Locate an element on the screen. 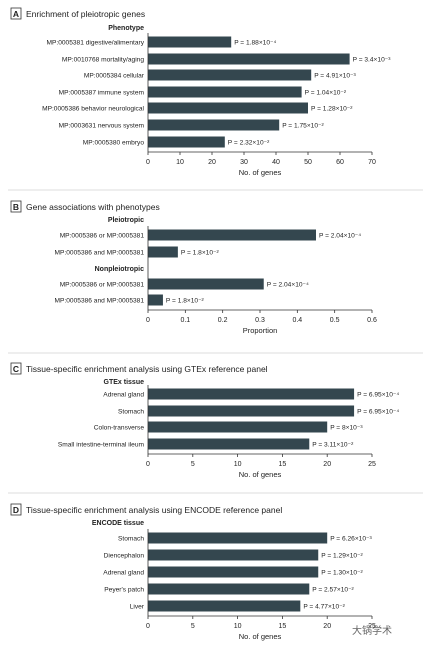 Image resolution: width=431 pixels, height=651 pixels. x-axis-title: Proportion is located at coordinates (260, 330).